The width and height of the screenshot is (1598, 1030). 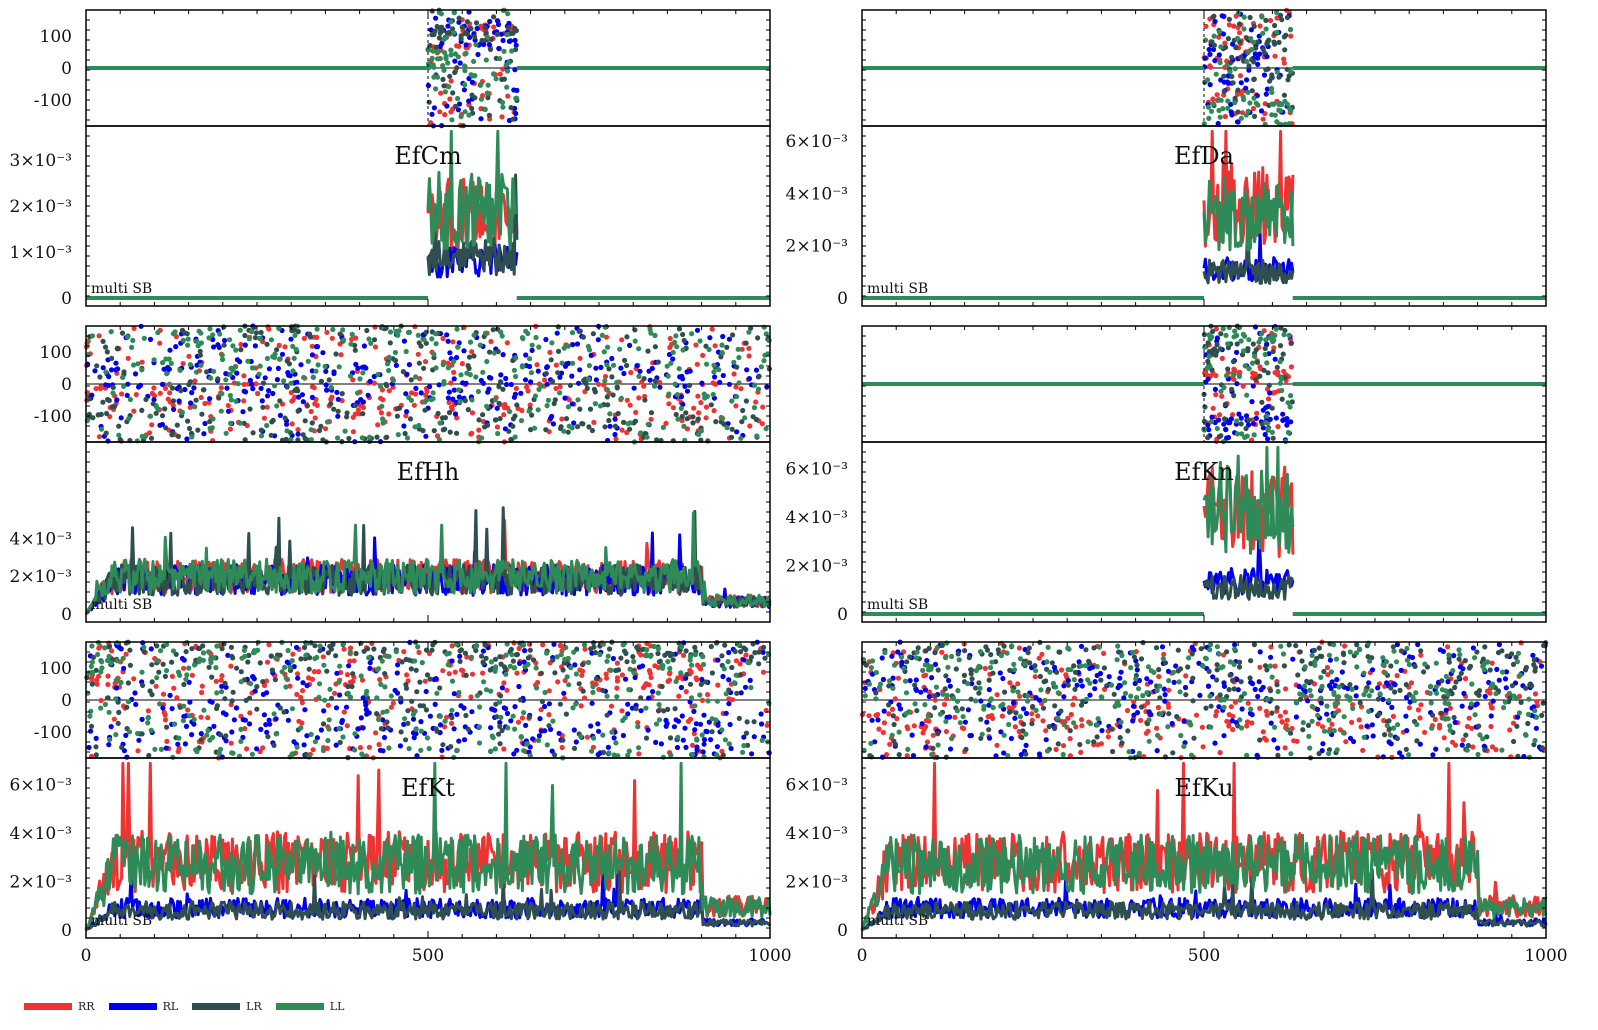 I want to click on amplitude-tick-label: 3×10⁻³, so click(x=41, y=161).